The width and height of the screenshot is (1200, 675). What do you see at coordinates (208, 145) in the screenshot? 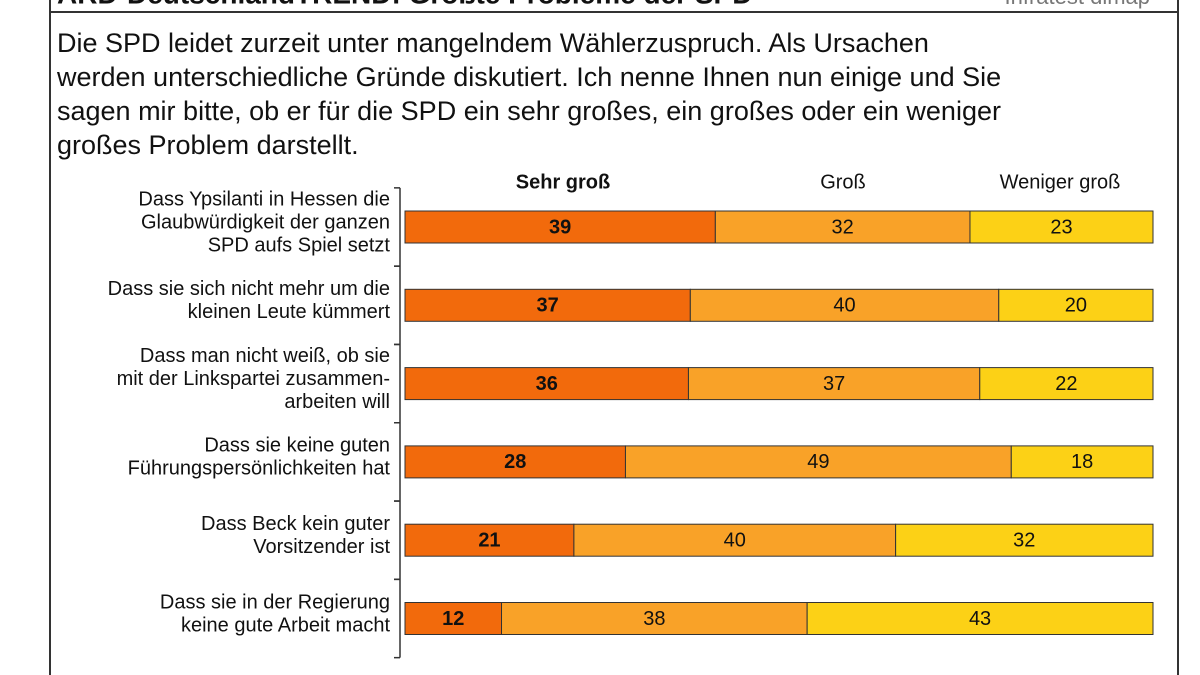
I see `question-line: großes Problem darstellt.` at bounding box center [208, 145].